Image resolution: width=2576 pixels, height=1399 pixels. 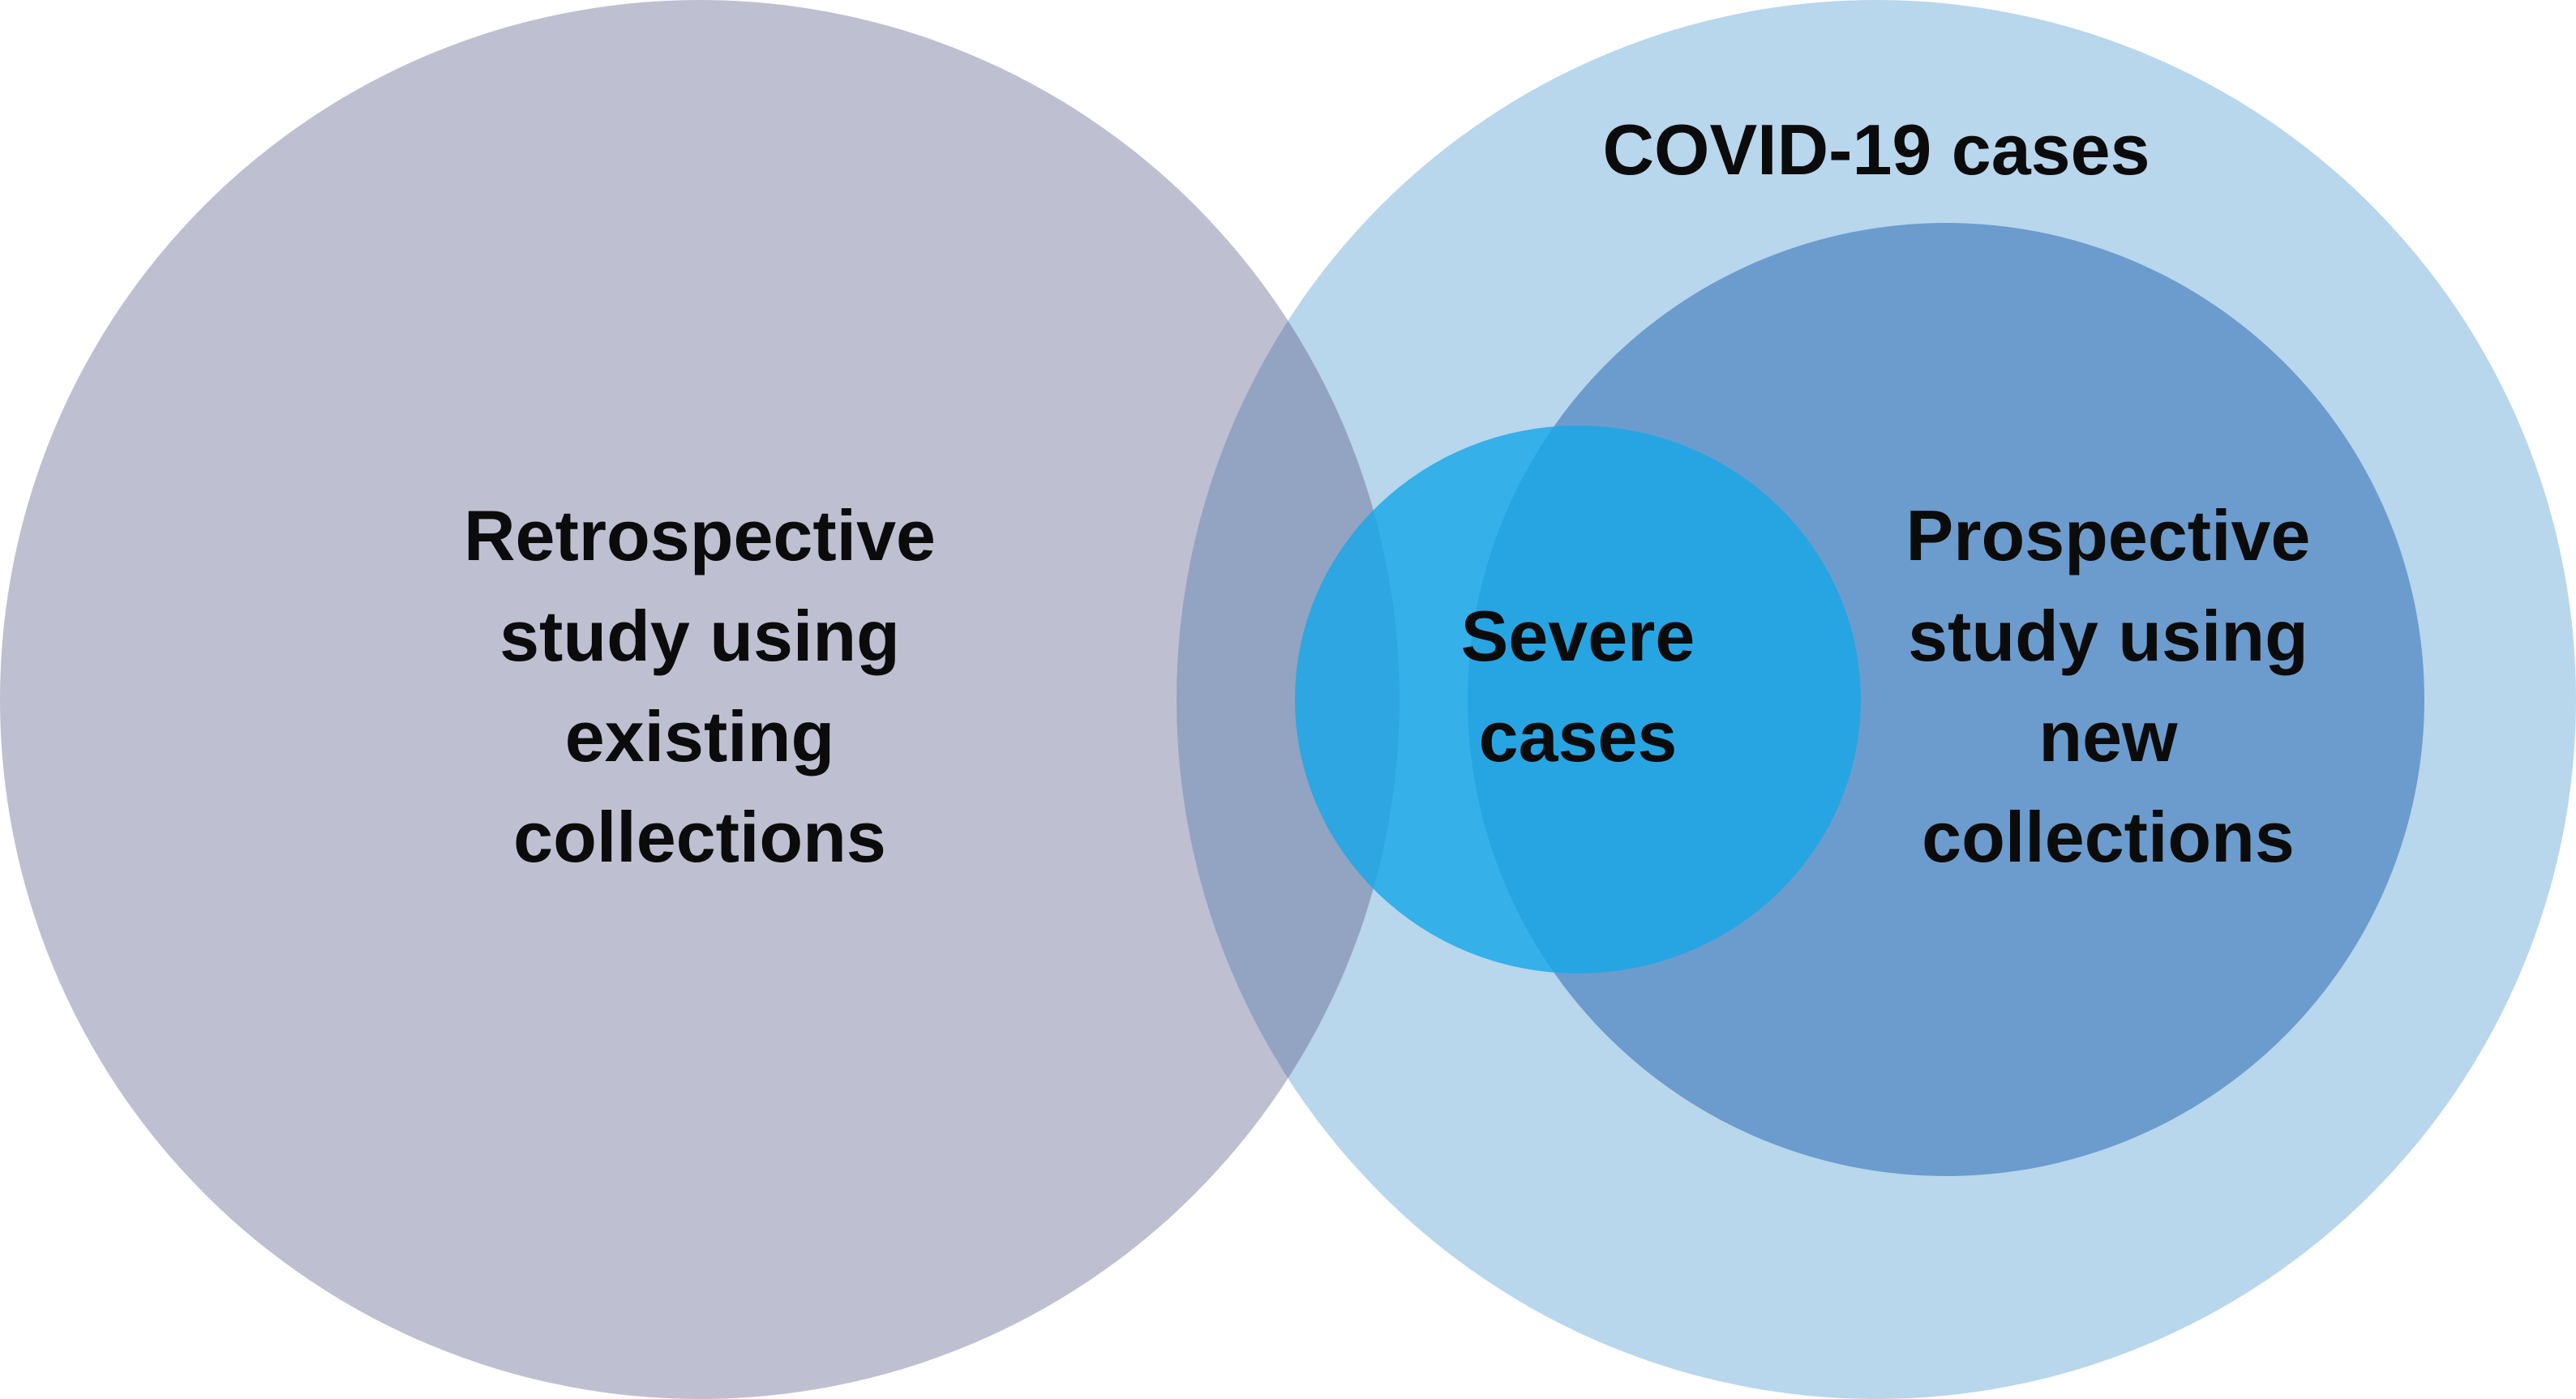 I want to click on prospective-label-line-4: collections, so click(x=2108, y=837).